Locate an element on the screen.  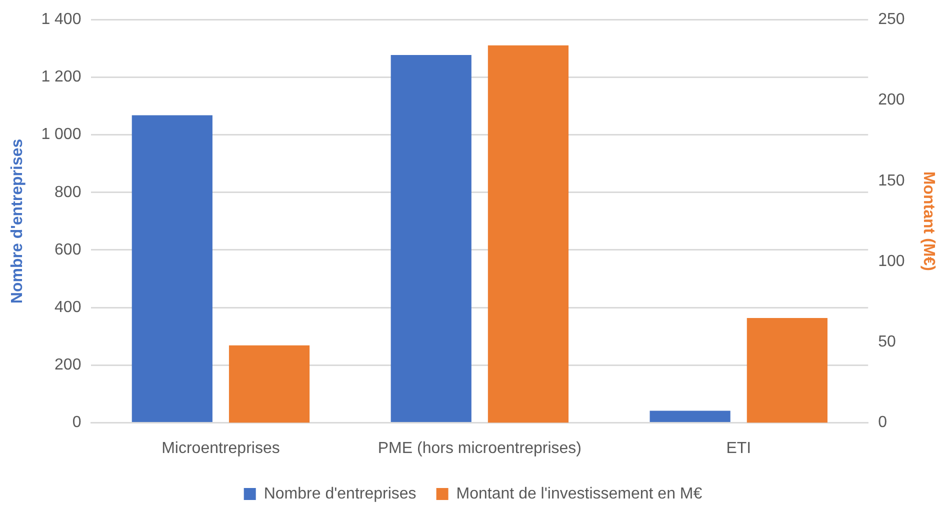
y-tick-label: 400 is located at coordinates (68, 307).